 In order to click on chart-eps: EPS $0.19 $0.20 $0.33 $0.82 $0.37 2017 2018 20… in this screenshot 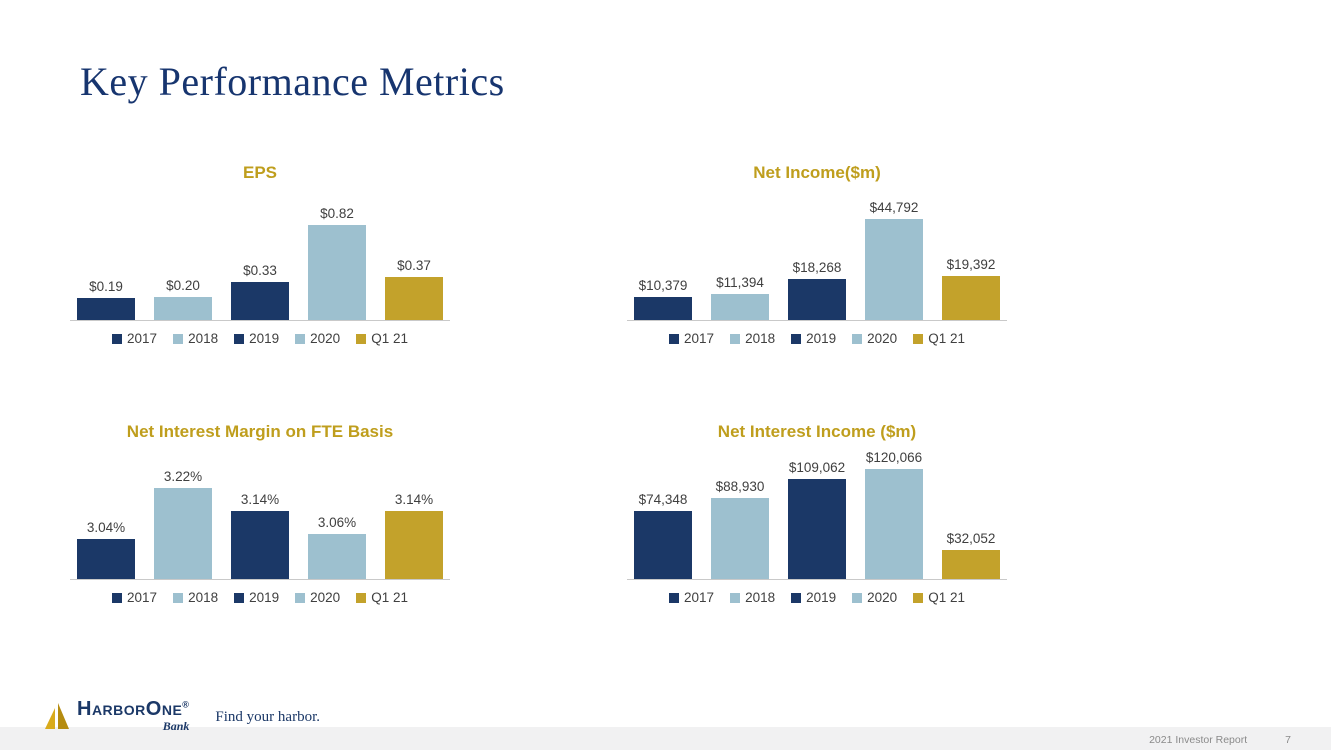, I will do `click(260, 254)`.